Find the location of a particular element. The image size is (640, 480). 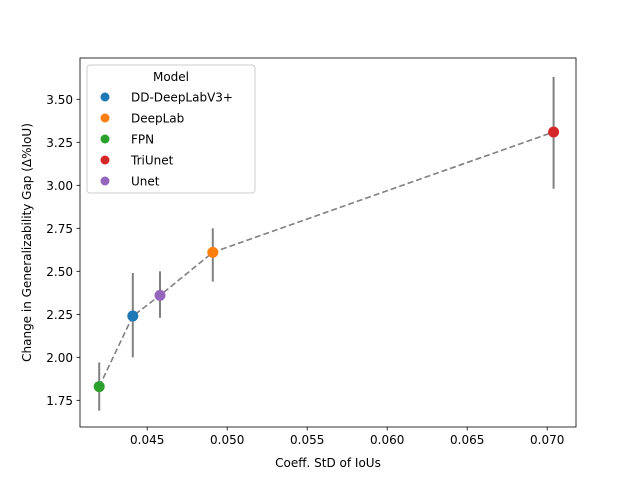

x-tick-label: 0.060 is located at coordinates (387, 440).